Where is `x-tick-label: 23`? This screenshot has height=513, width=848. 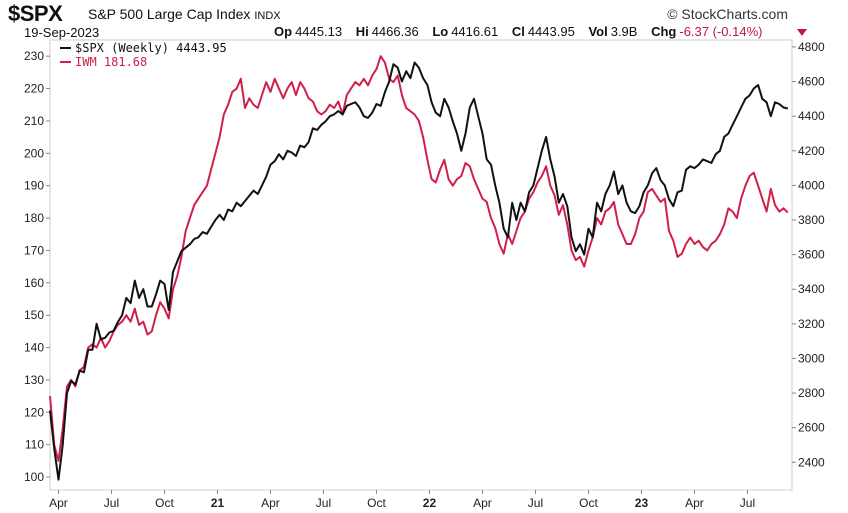 x-tick-label: 23 is located at coordinates (642, 503).